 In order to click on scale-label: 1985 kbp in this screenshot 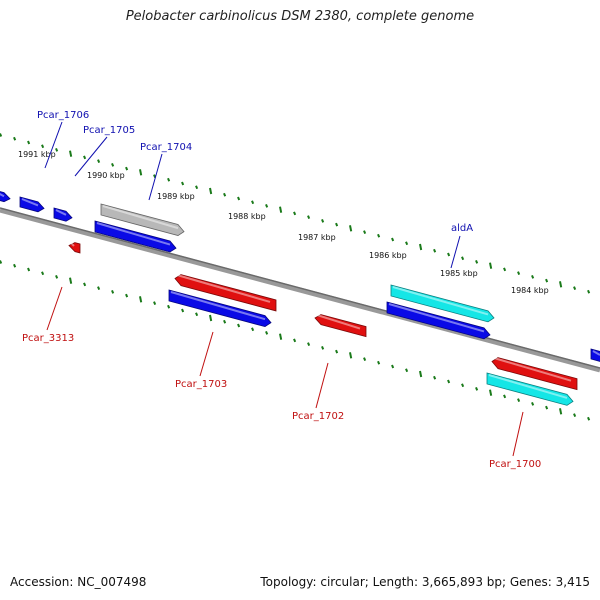, I will do `click(459, 273)`.